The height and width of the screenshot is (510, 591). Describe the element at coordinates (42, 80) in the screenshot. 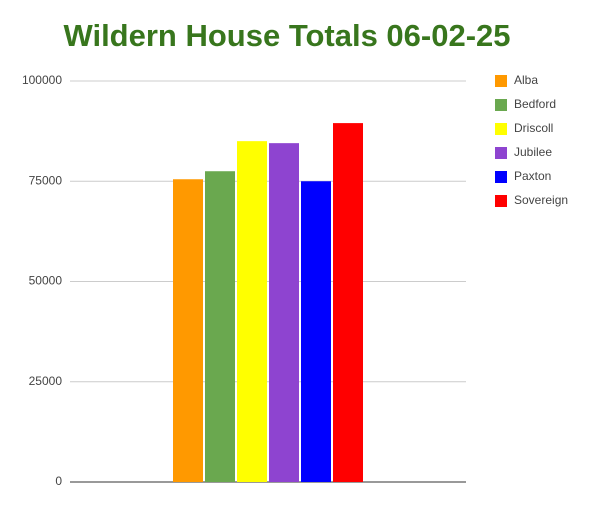

I see `y-tick-label: 100000` at that location.